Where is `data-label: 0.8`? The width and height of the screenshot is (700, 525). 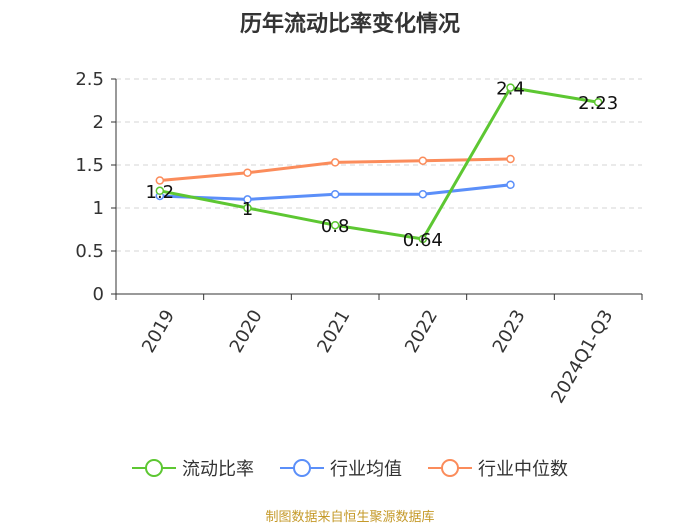
data-label: 0.8 is located at coordinates (335, 226).